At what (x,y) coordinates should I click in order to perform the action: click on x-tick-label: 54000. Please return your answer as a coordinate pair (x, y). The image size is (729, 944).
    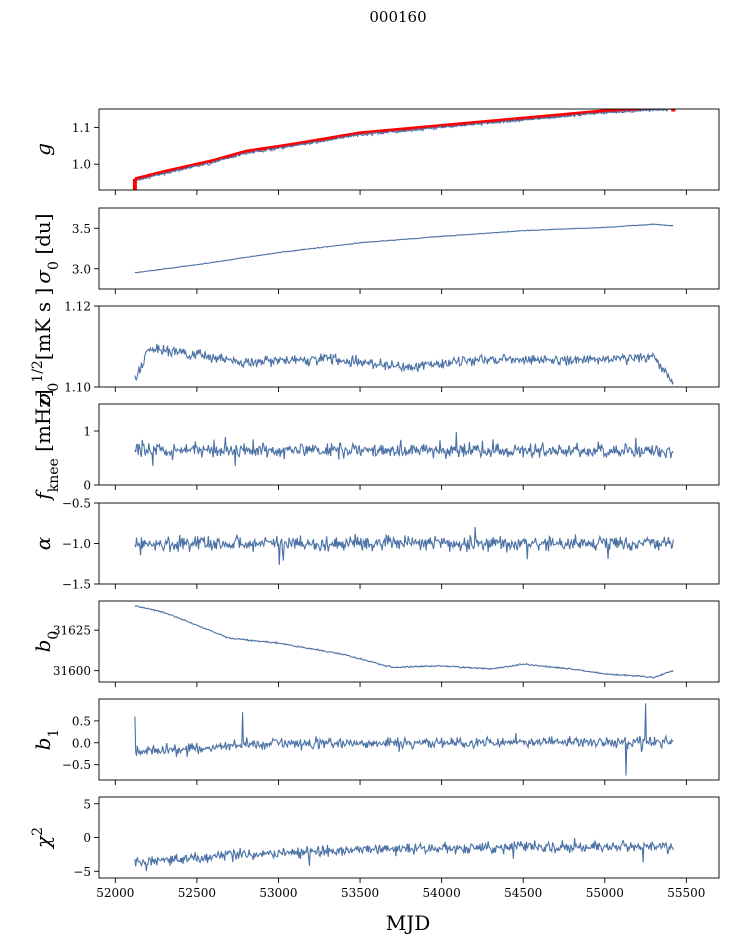
    Looking at the image, I should click on (442, 893).